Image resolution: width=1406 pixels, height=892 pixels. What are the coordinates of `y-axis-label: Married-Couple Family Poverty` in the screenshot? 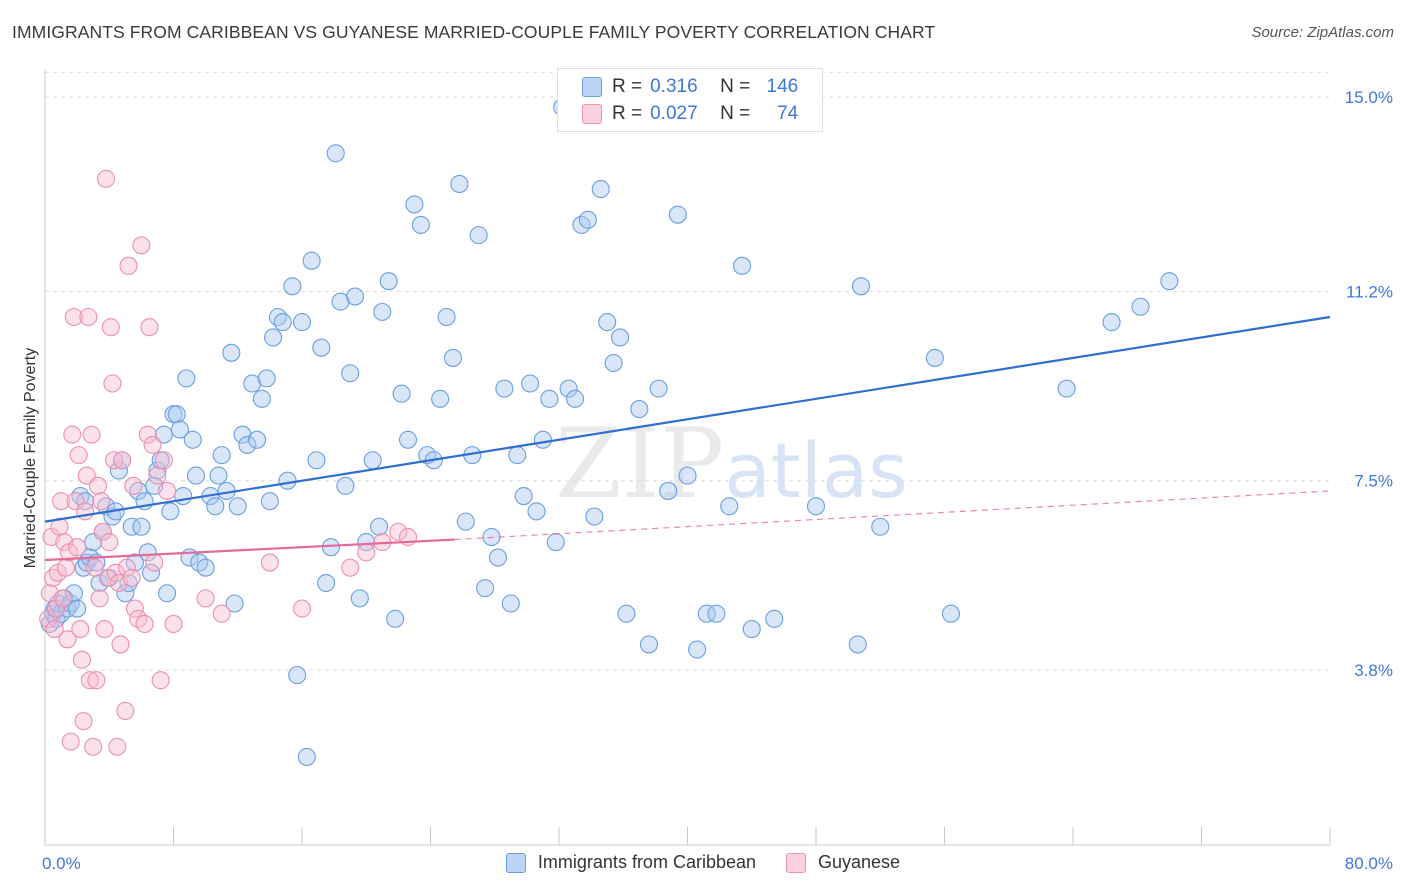 It's located at (30, 458).